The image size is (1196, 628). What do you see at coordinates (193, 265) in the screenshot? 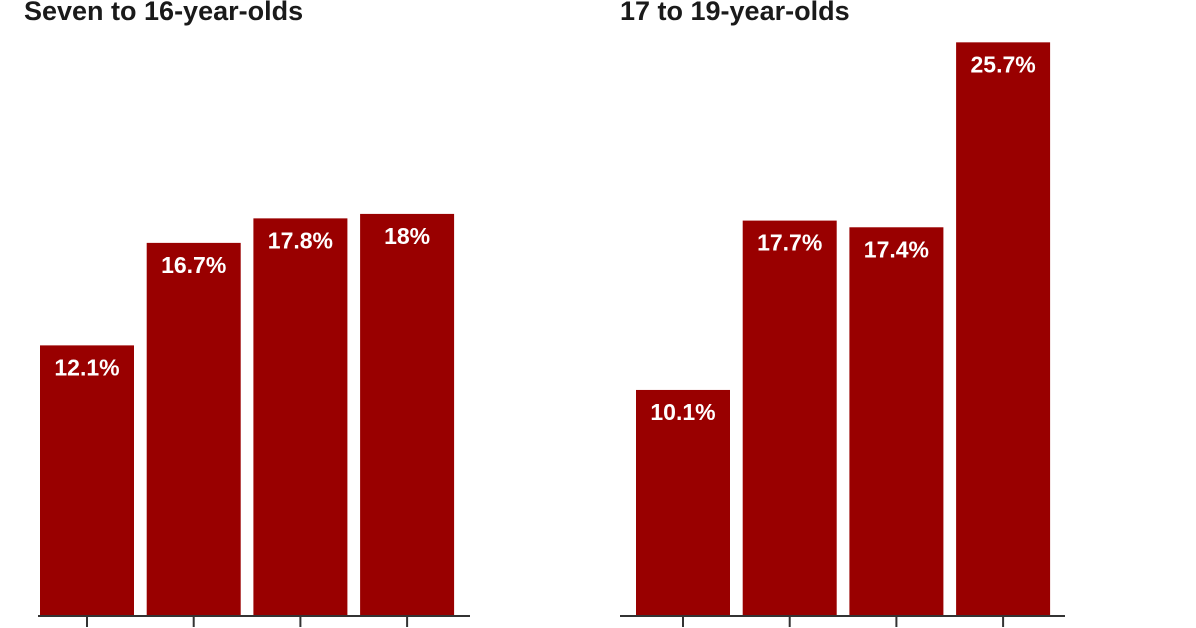
I see `value-label: 16.7%` at bounding box center [193, 265].